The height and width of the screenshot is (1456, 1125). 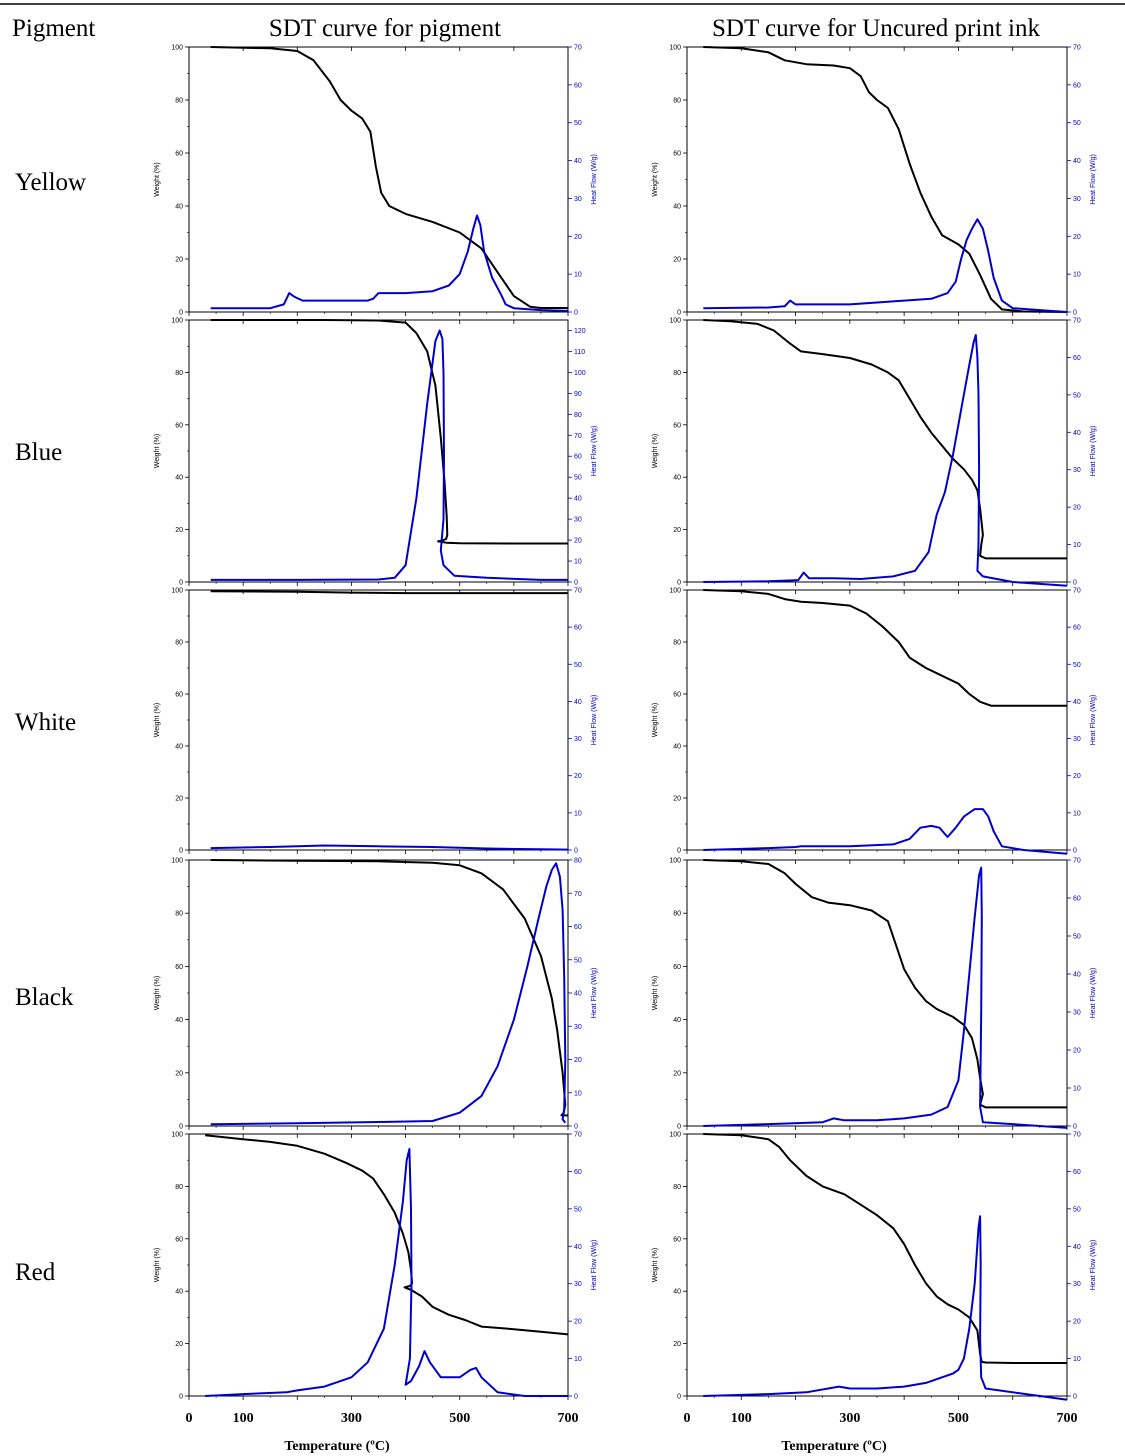 What do you see at coordinates (580, 331) in the screenshot?
I see `y-right-tick-label: 120` at bounding box center [580, 331].